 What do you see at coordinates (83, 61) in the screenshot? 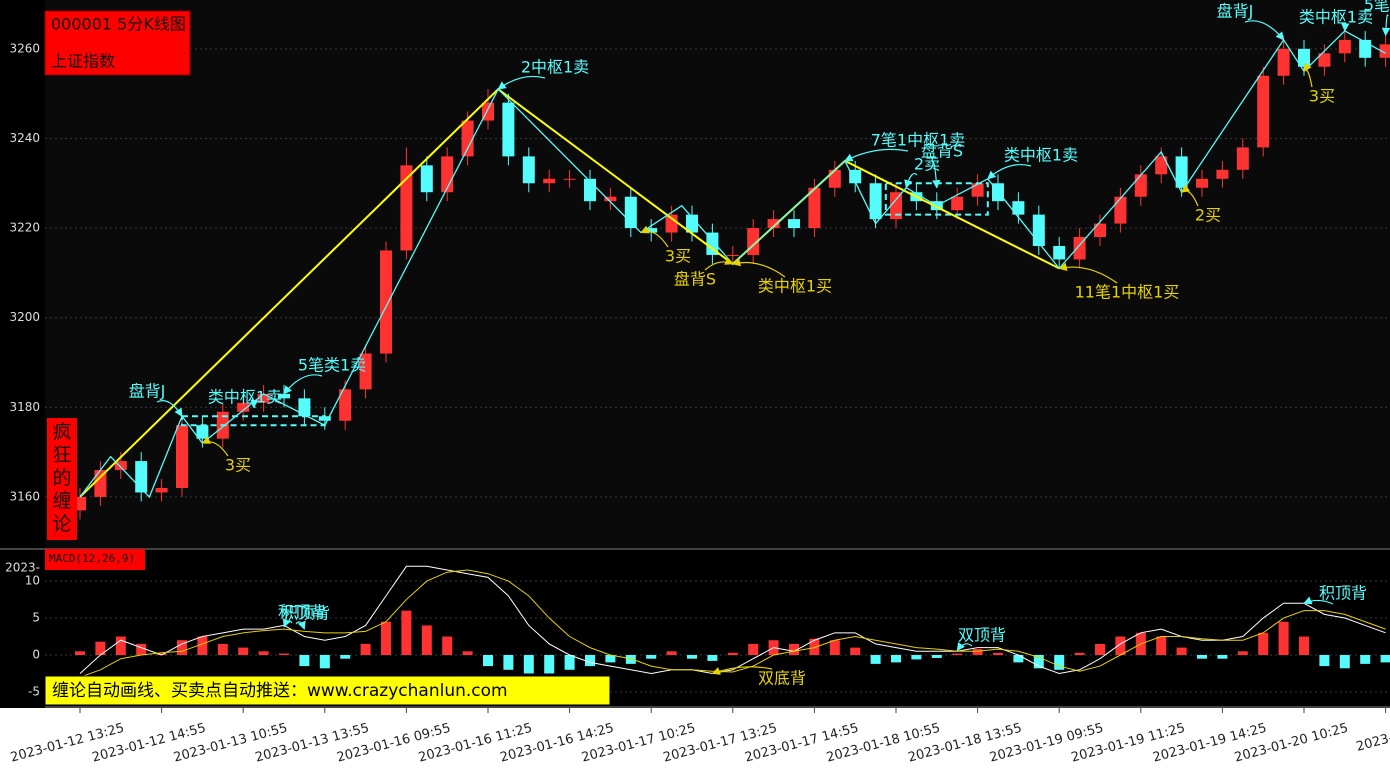
I see `chart-subtitle: 上证指数` at bounding box center [83, 61].